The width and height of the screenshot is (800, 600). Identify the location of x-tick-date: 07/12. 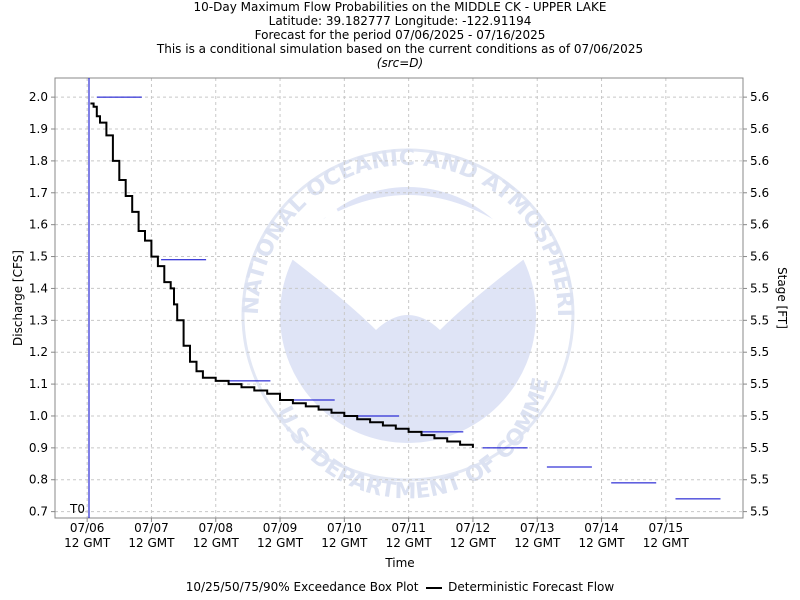
(473, 528).